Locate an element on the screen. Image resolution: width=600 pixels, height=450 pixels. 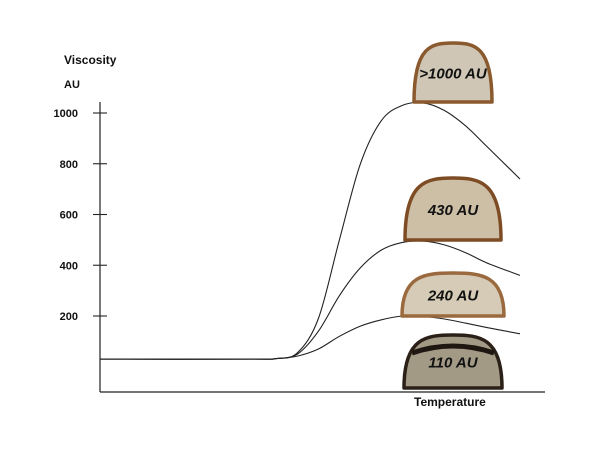
bread-loaf-1: >1000 AU is located at coordinates (453, 72).